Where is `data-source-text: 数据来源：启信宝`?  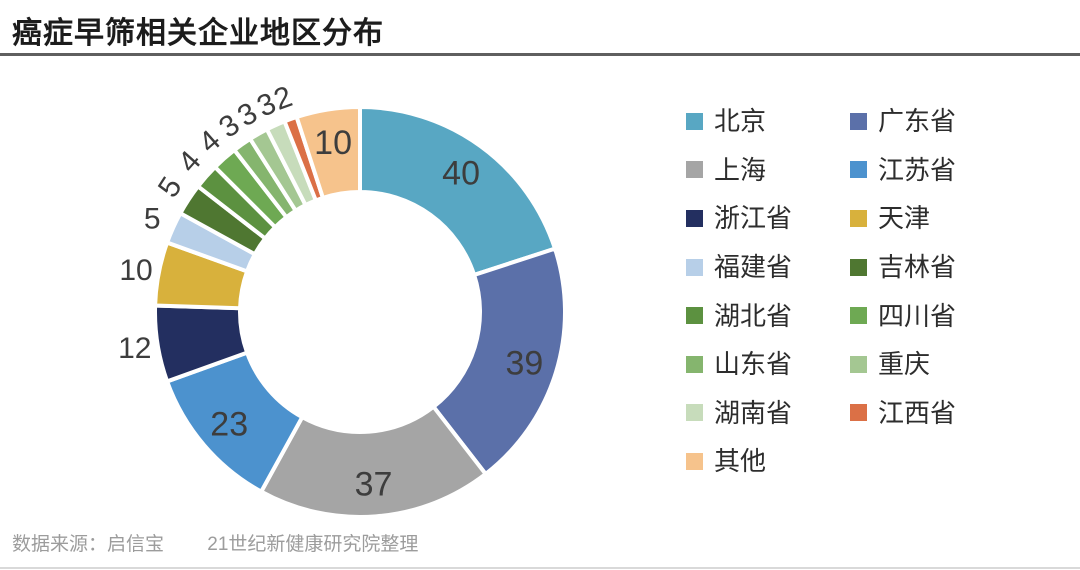
data-source-text: 数据来源：启信宝 is located at coordinates (88, 544).